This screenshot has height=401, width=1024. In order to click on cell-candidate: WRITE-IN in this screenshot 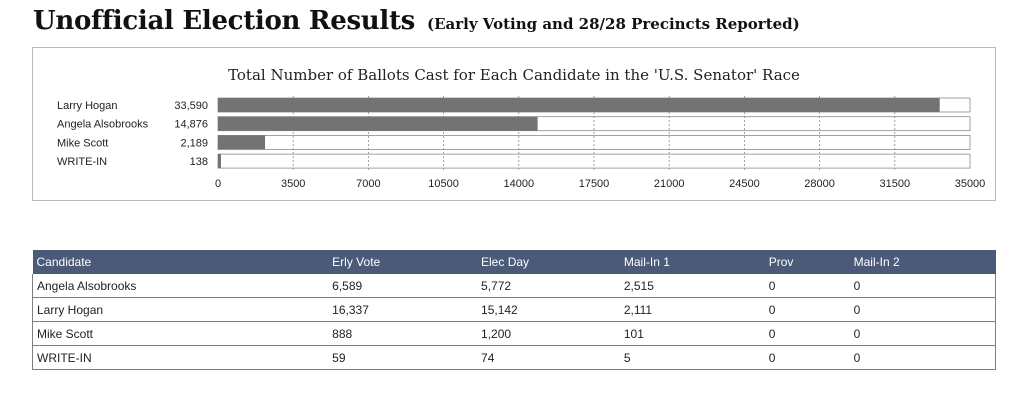, I will do `click(180, 357)`.